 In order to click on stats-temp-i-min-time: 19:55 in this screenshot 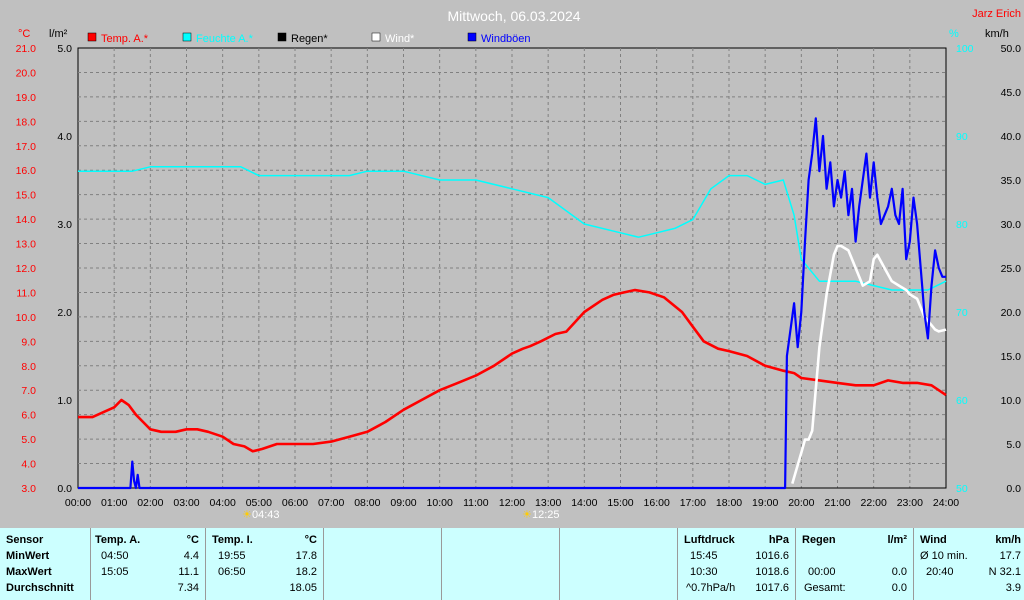, I will do `click(232, 556)`.